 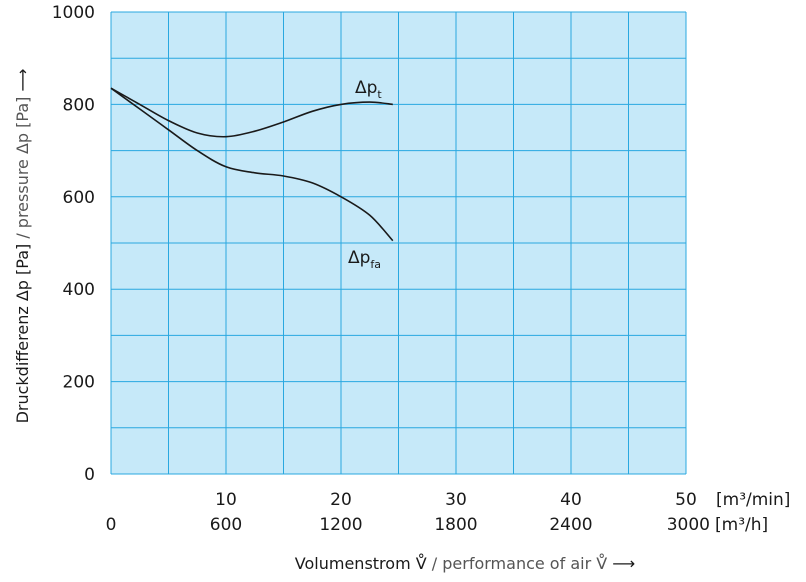 I want to click on x-axis-arrow: ⟶, so click(x=623, y=563).